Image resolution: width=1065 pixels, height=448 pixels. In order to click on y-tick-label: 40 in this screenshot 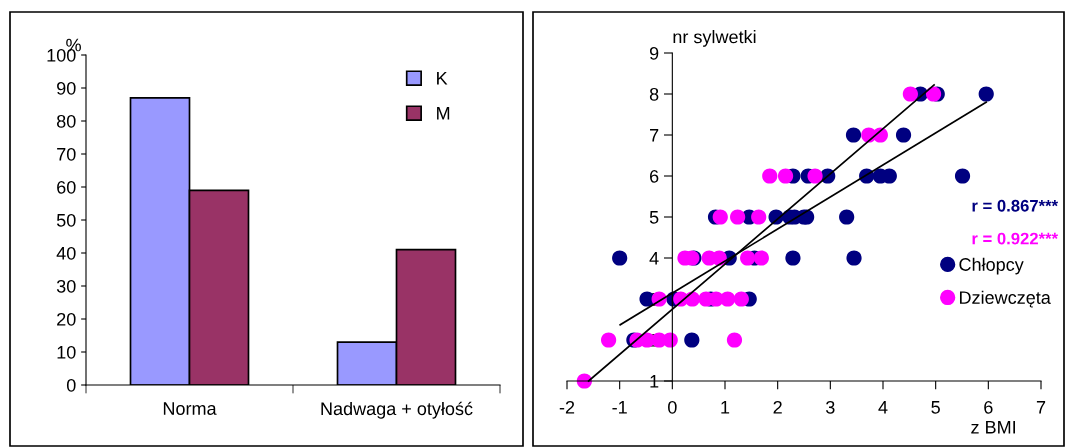, I will do `click(66, 253)`.